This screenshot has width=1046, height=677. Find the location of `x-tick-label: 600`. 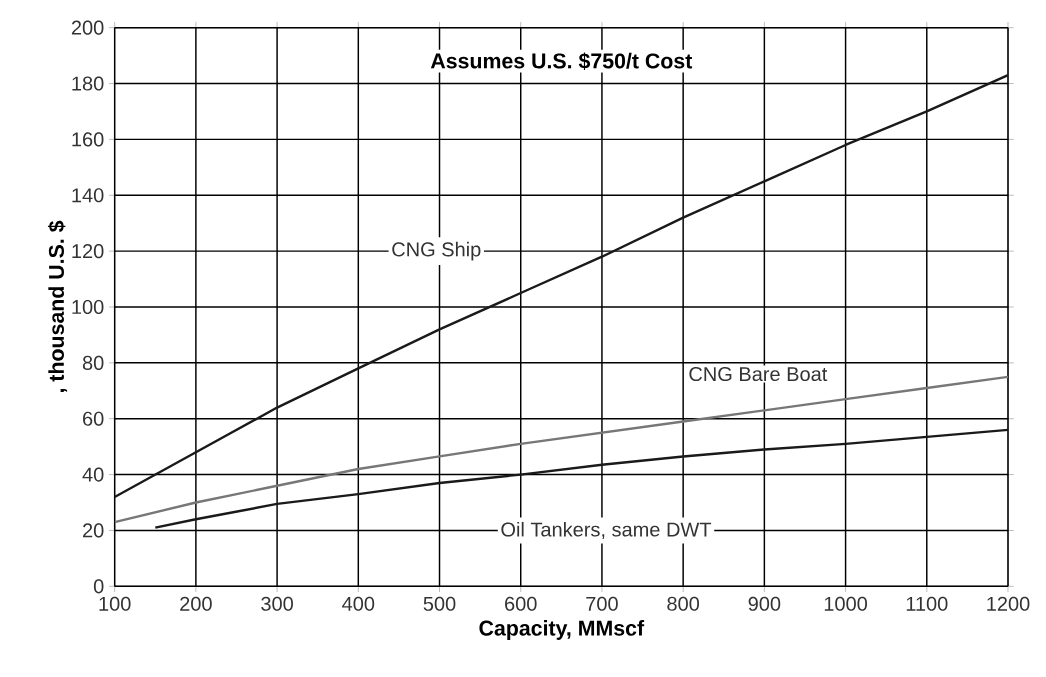

x-tick-label: 600 is located at coordinates (521, 603).